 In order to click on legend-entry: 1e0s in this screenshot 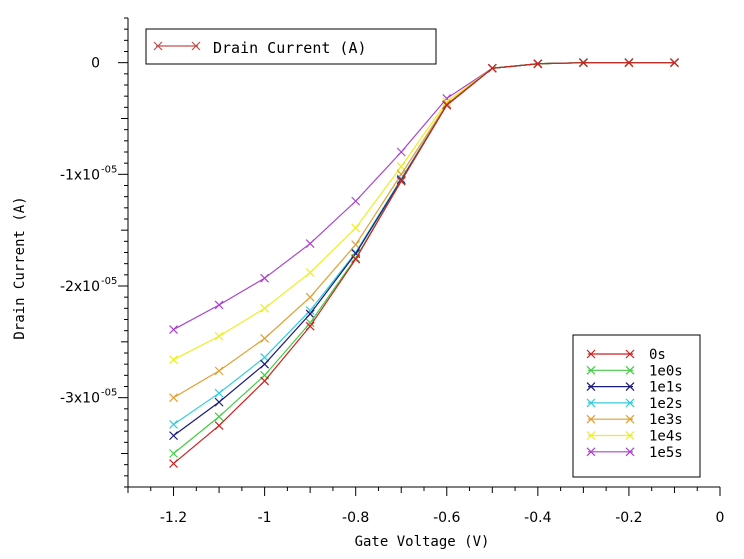, I will do `click(634, 371)`.